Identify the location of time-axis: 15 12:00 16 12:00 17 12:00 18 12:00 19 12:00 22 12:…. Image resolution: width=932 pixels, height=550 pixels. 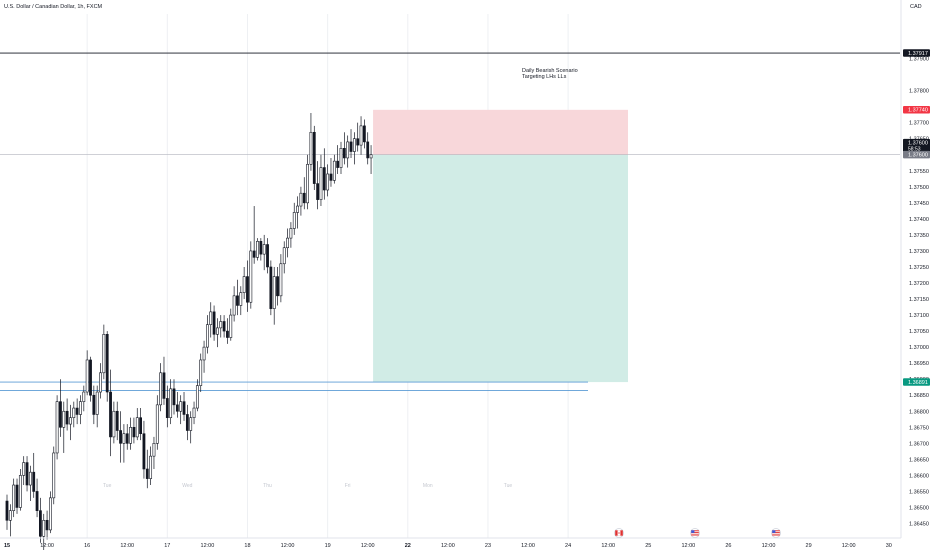
(448, 546).